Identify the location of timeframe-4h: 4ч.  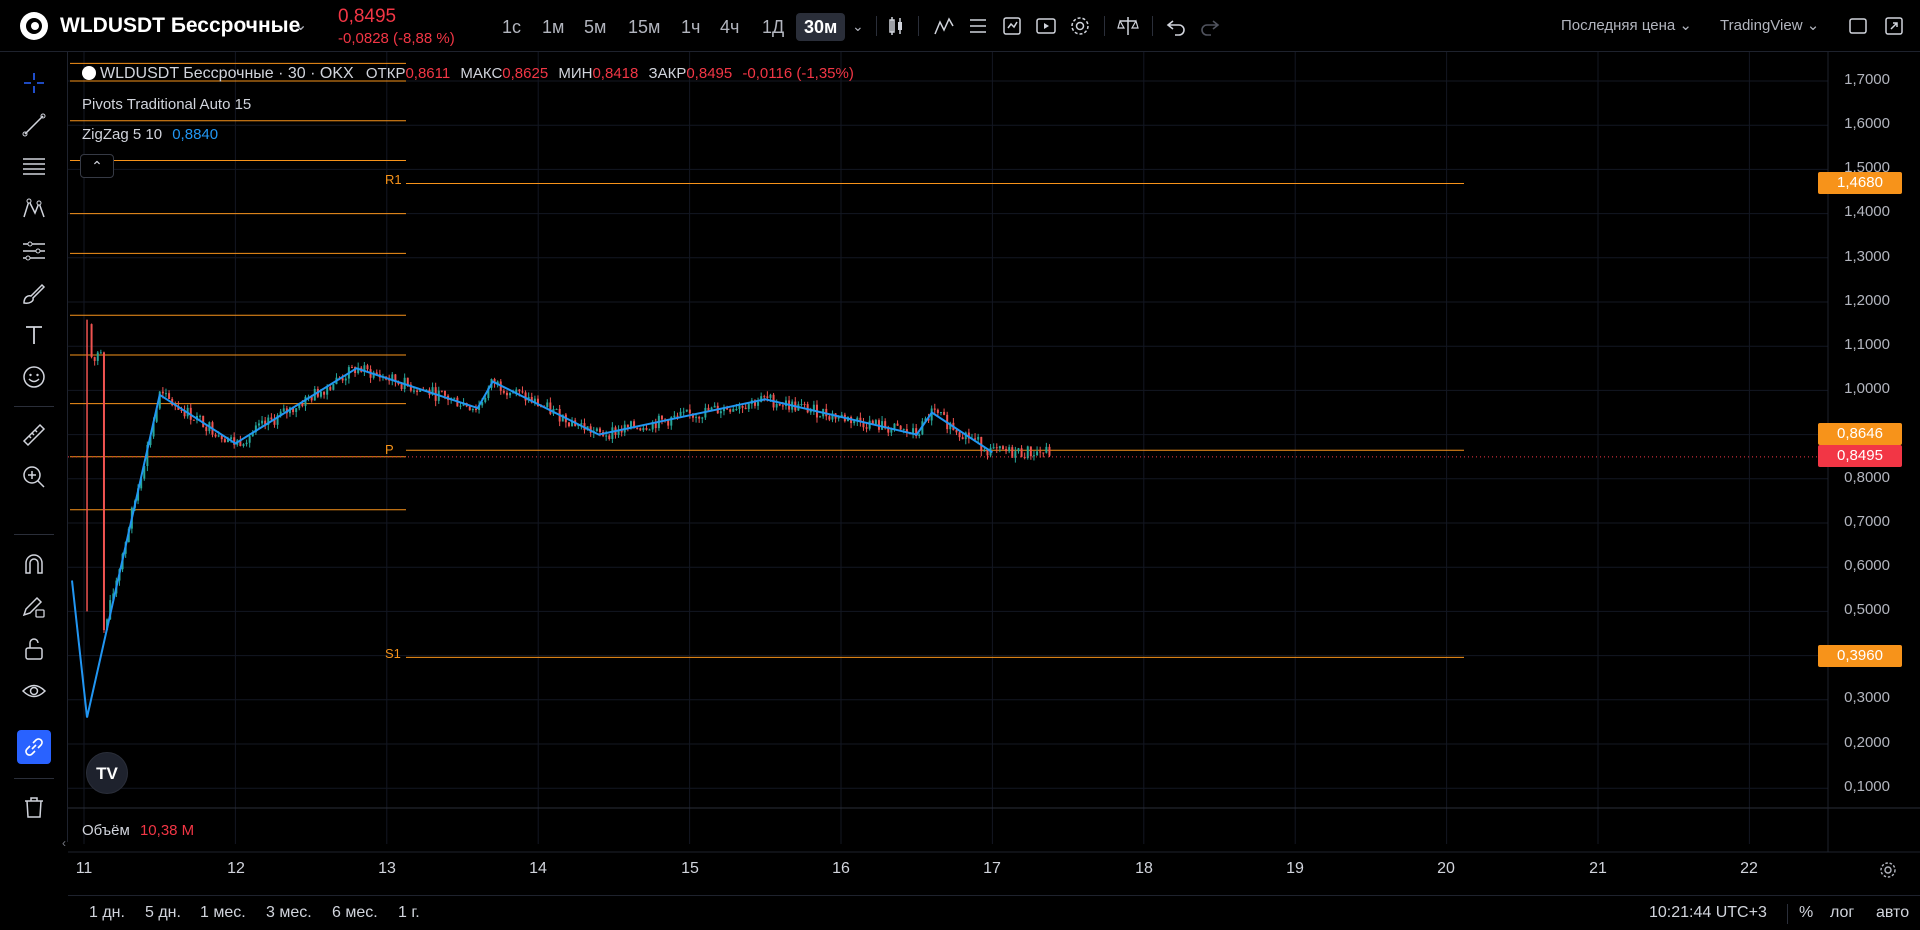
(730, 27).